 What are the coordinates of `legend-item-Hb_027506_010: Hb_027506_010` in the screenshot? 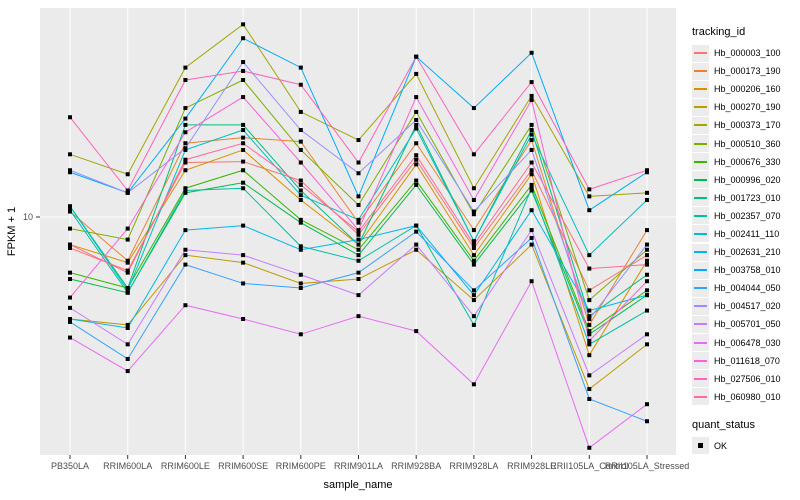 It's located at (745, 379).